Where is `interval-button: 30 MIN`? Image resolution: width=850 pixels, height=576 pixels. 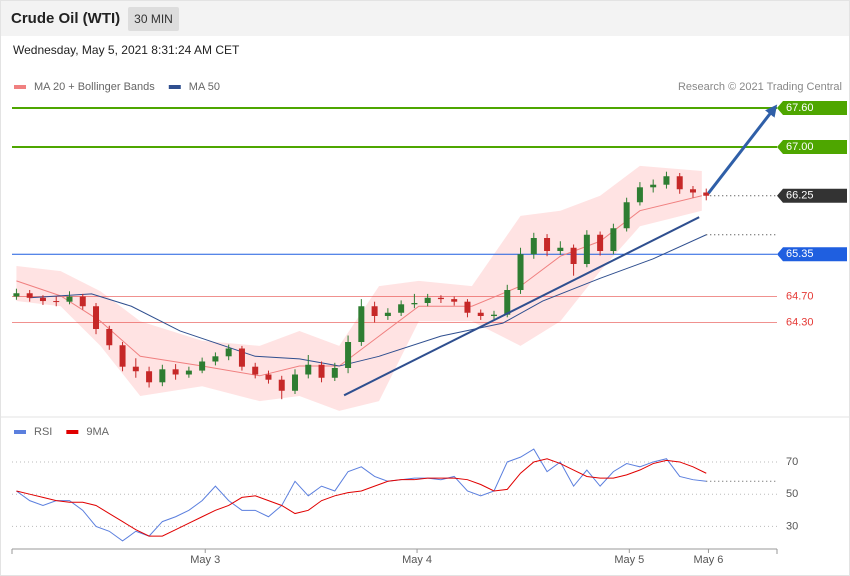
interval-button: 30 MIN is located at coordinates (153, 18).